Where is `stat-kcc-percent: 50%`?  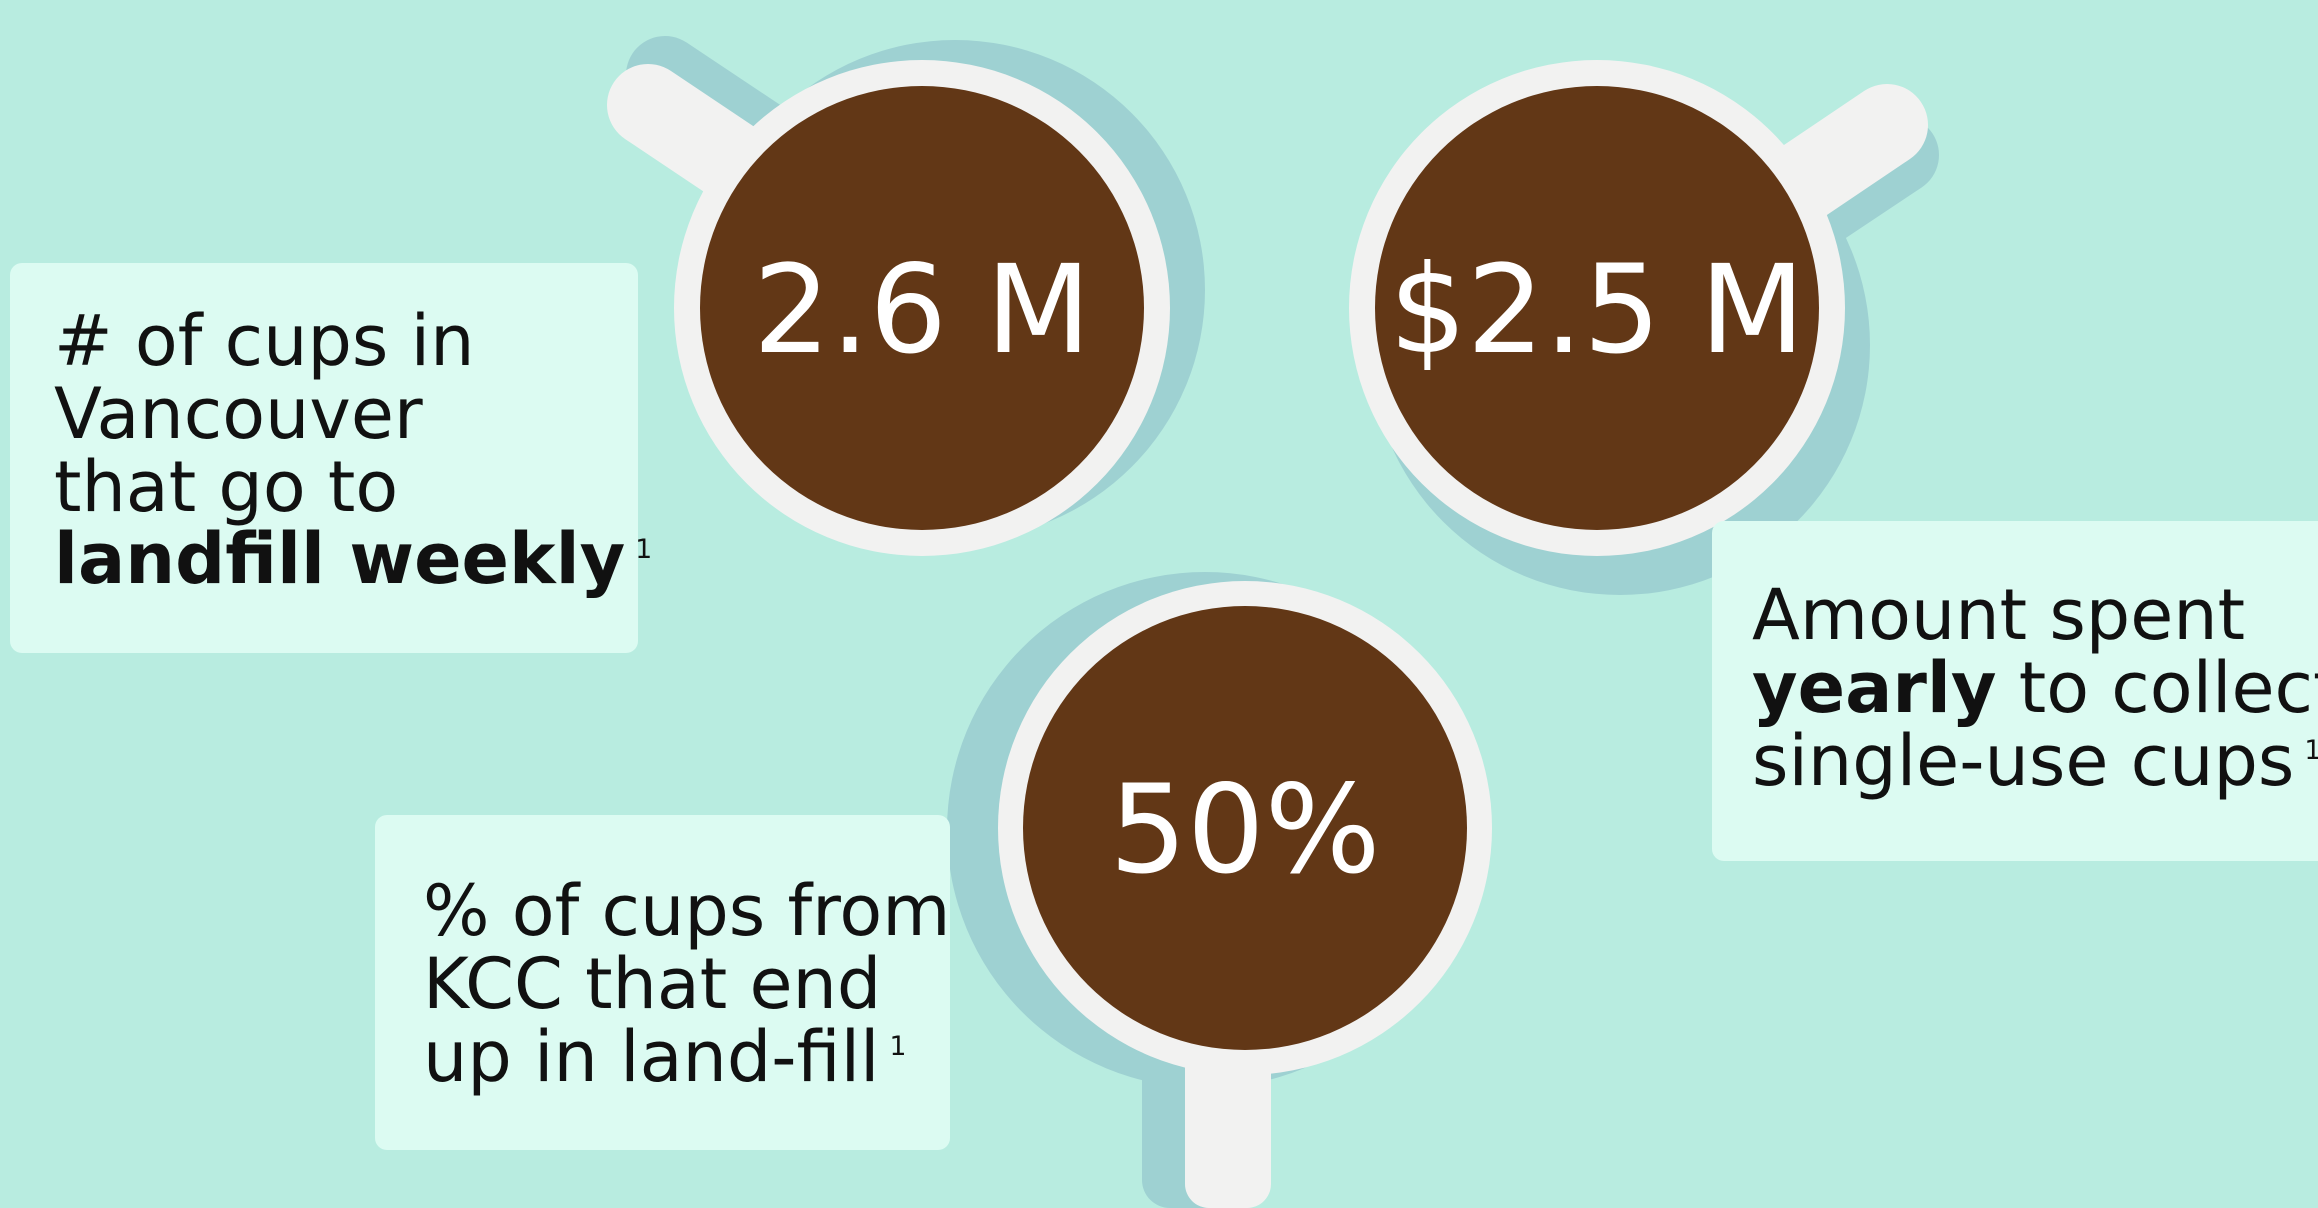
stat-kcc-percent: 50% is located at coordinates (1244, 830).